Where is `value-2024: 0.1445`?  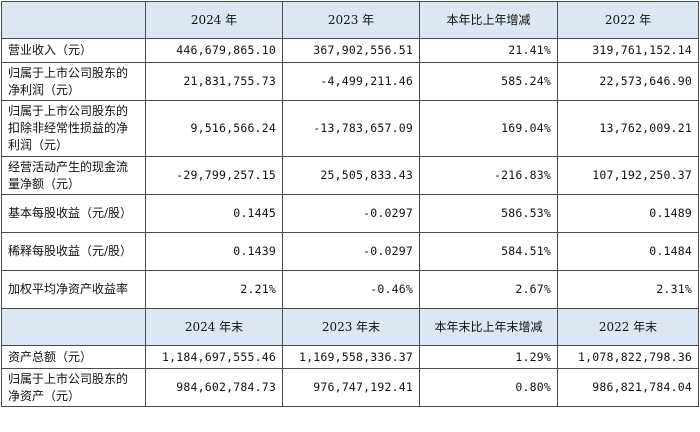 value-2024: 0.1445 is located at coordinates (214, 213).